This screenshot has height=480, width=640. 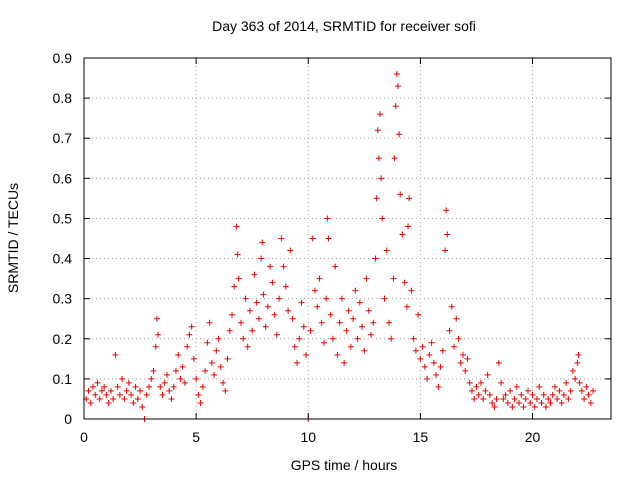 What do you see at coordinates (63, 339) in the screenshot?
I see `y-tick-label: 0.2` at bounding box center [63, 339].